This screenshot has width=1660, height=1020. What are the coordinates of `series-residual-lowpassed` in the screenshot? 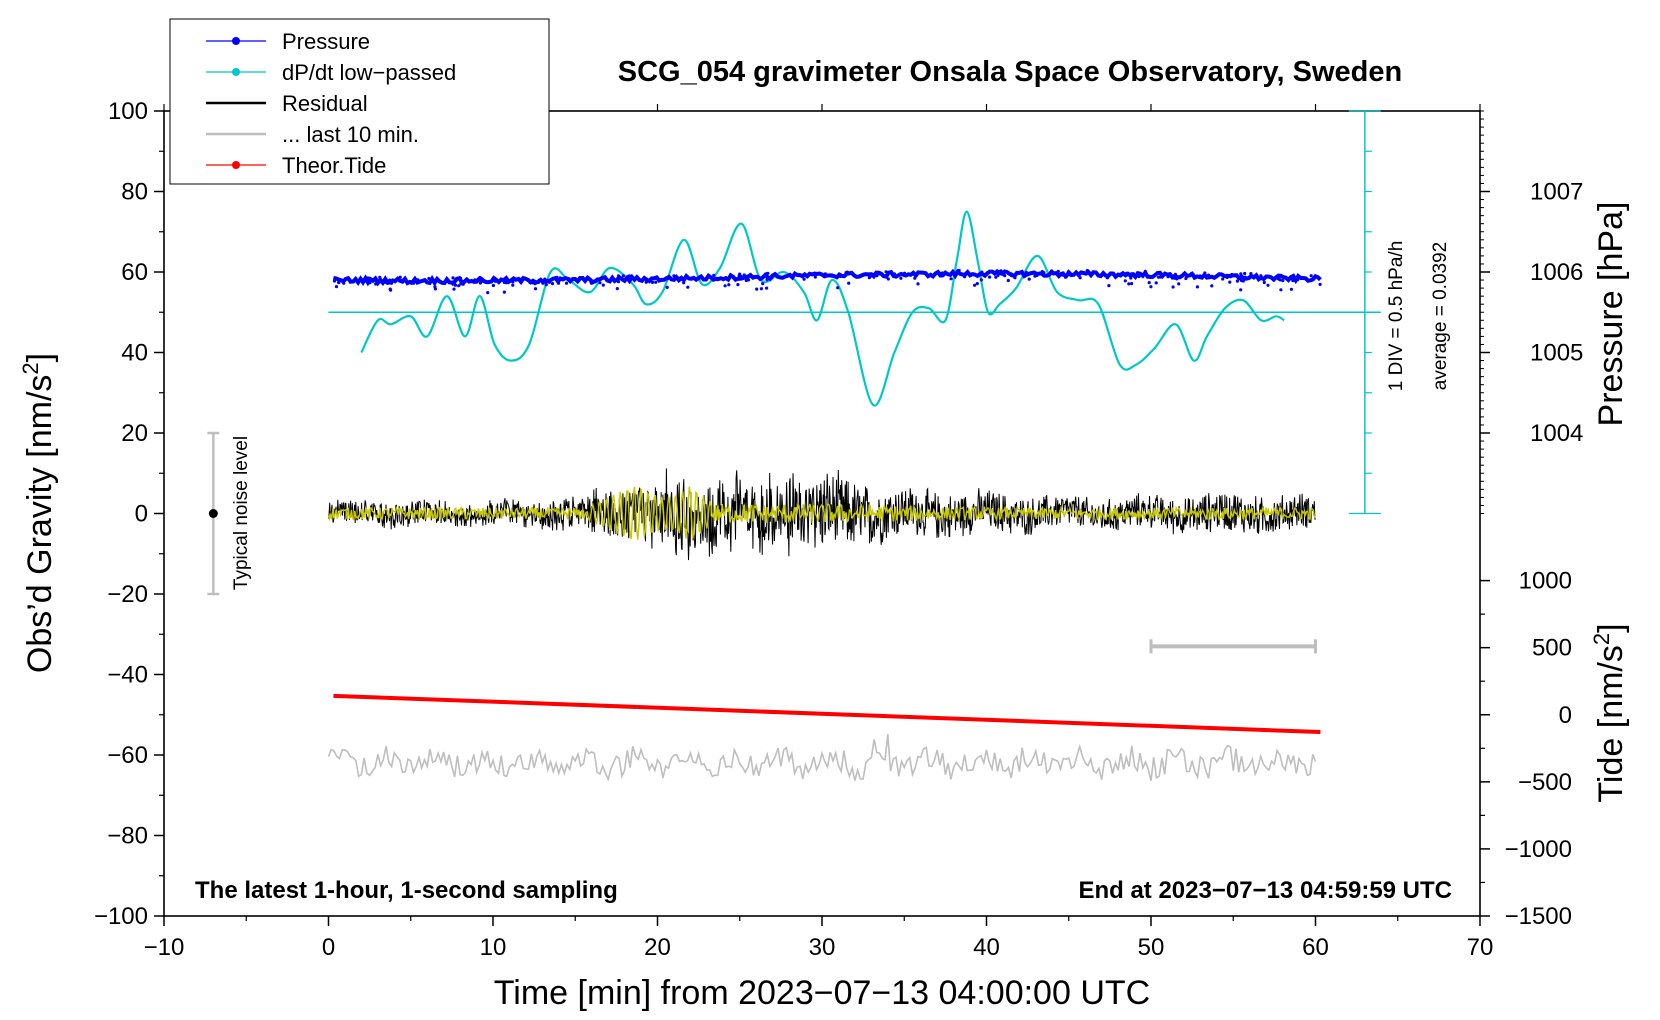 It's located at (822, 513).